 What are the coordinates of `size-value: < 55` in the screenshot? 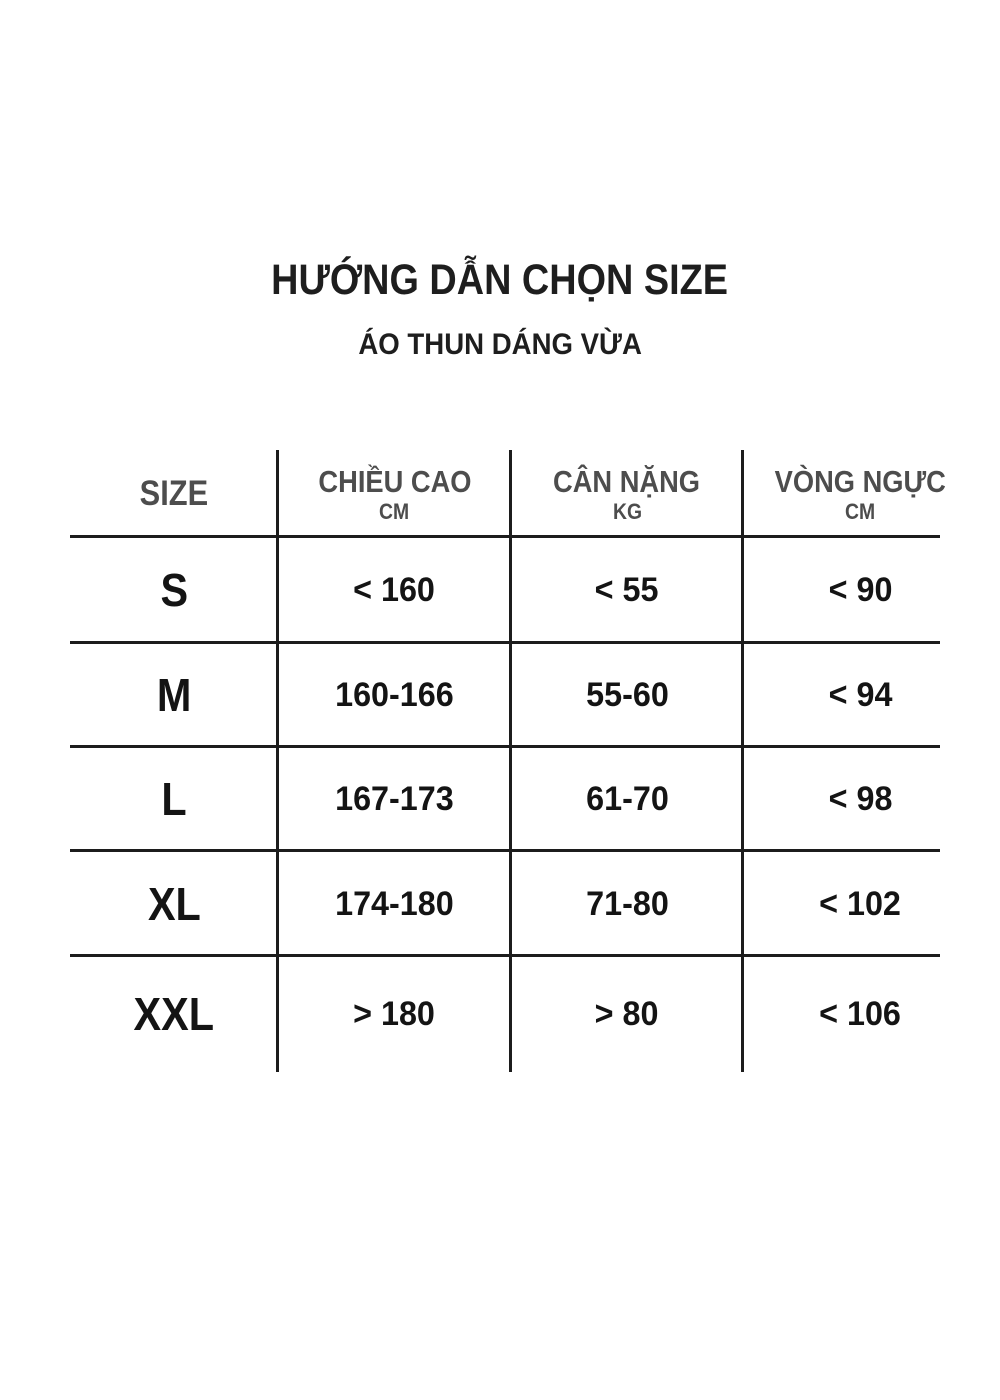 It's located at (627, 590).